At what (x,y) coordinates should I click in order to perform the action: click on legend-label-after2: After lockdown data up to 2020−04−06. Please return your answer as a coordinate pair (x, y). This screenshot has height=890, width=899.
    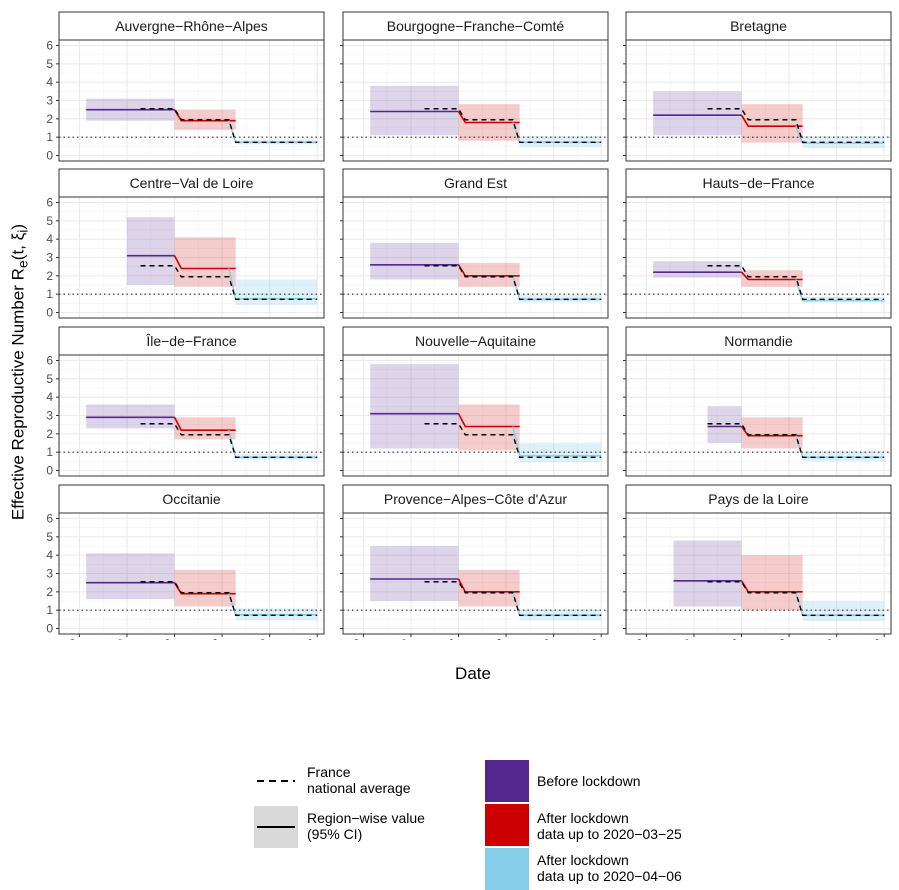
    Looking at the image, I should click on (609, 868).